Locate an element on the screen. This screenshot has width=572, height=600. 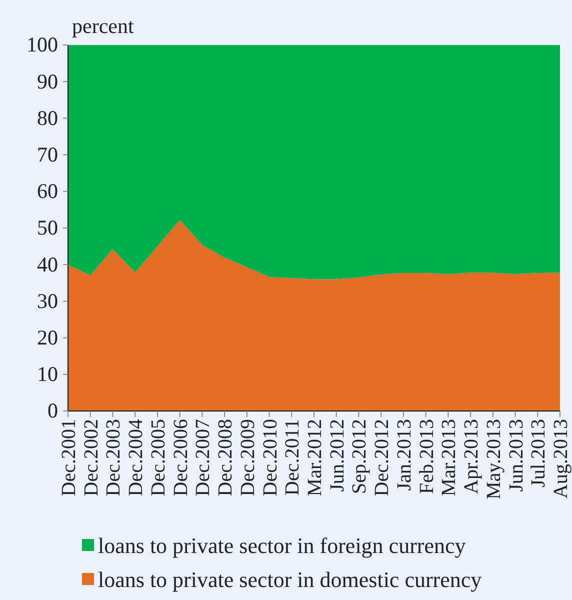
x-tick-label: Jan.2013 is located at coordinates (404, 455).